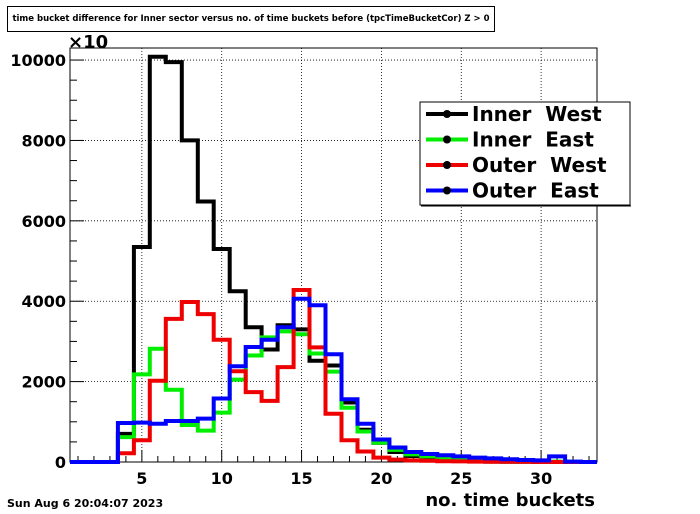 The height and width of the screenshot is (514, 700). What do you see at coordinates (60, 462) in the screenshot?
I see `y-tick-label: 0` at bounding box center [60, 462].